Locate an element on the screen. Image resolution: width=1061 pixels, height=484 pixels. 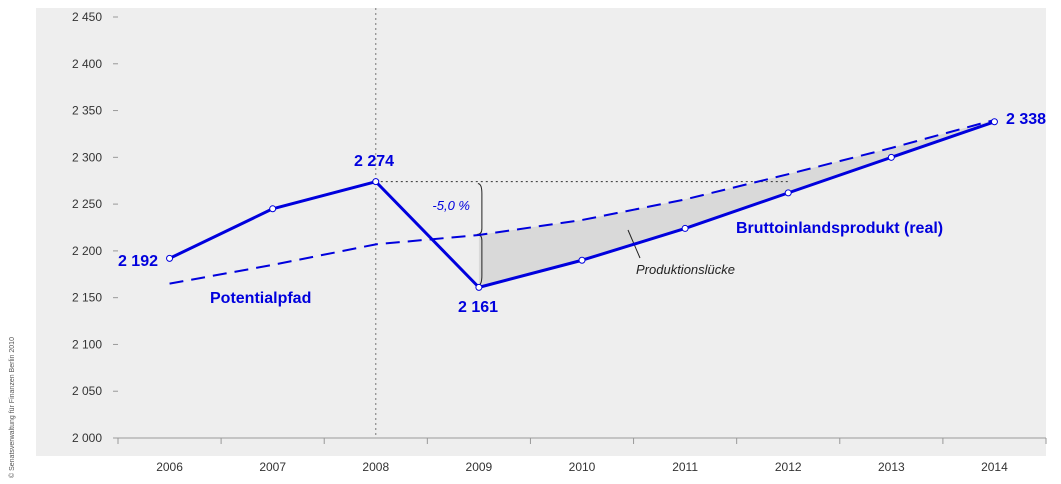
label-bip-2014: 2 338 is located at coordinates (1026, 119).